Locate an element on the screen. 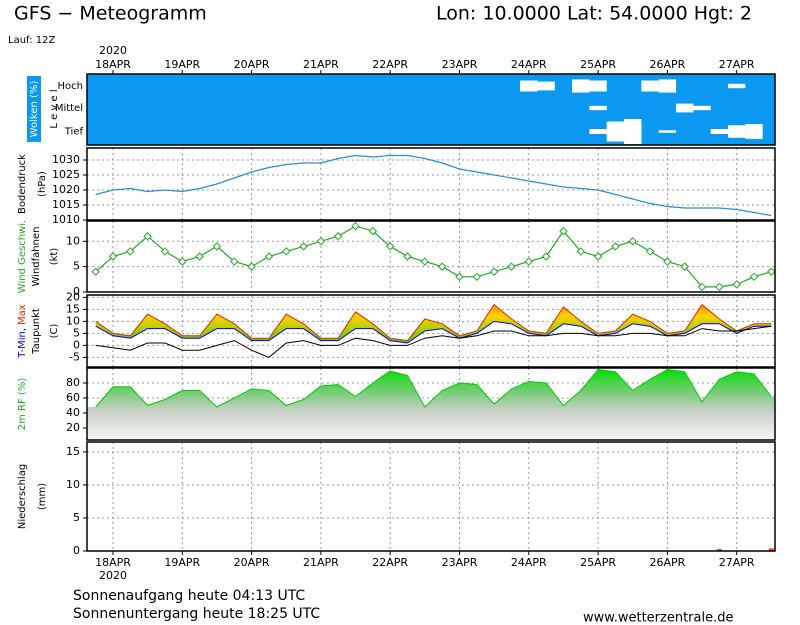 The width and height of the screenshot is (800, 625). y-label-part: Max is located at coordinates (22, 314).